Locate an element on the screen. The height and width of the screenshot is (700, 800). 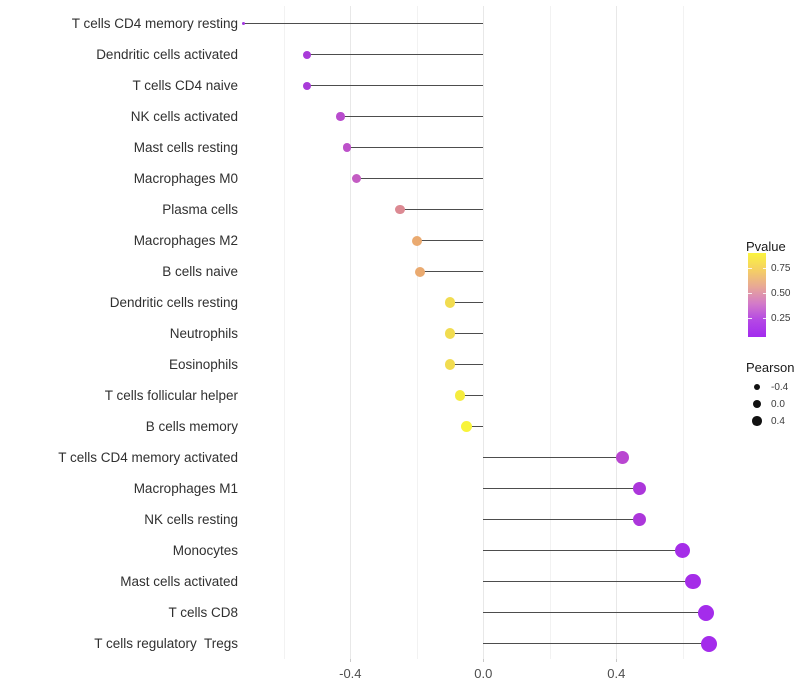
y-axis-category-label: Dendritic cells activated is located at coordinates (167, 54).